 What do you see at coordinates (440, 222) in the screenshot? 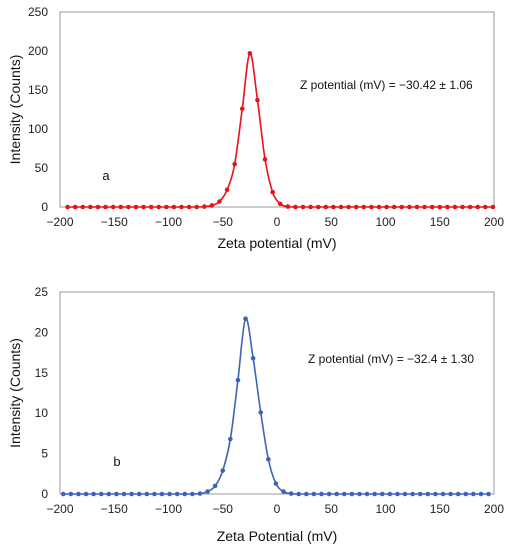
I see `x-tick-label: 150` at bounding box center [440, 222].